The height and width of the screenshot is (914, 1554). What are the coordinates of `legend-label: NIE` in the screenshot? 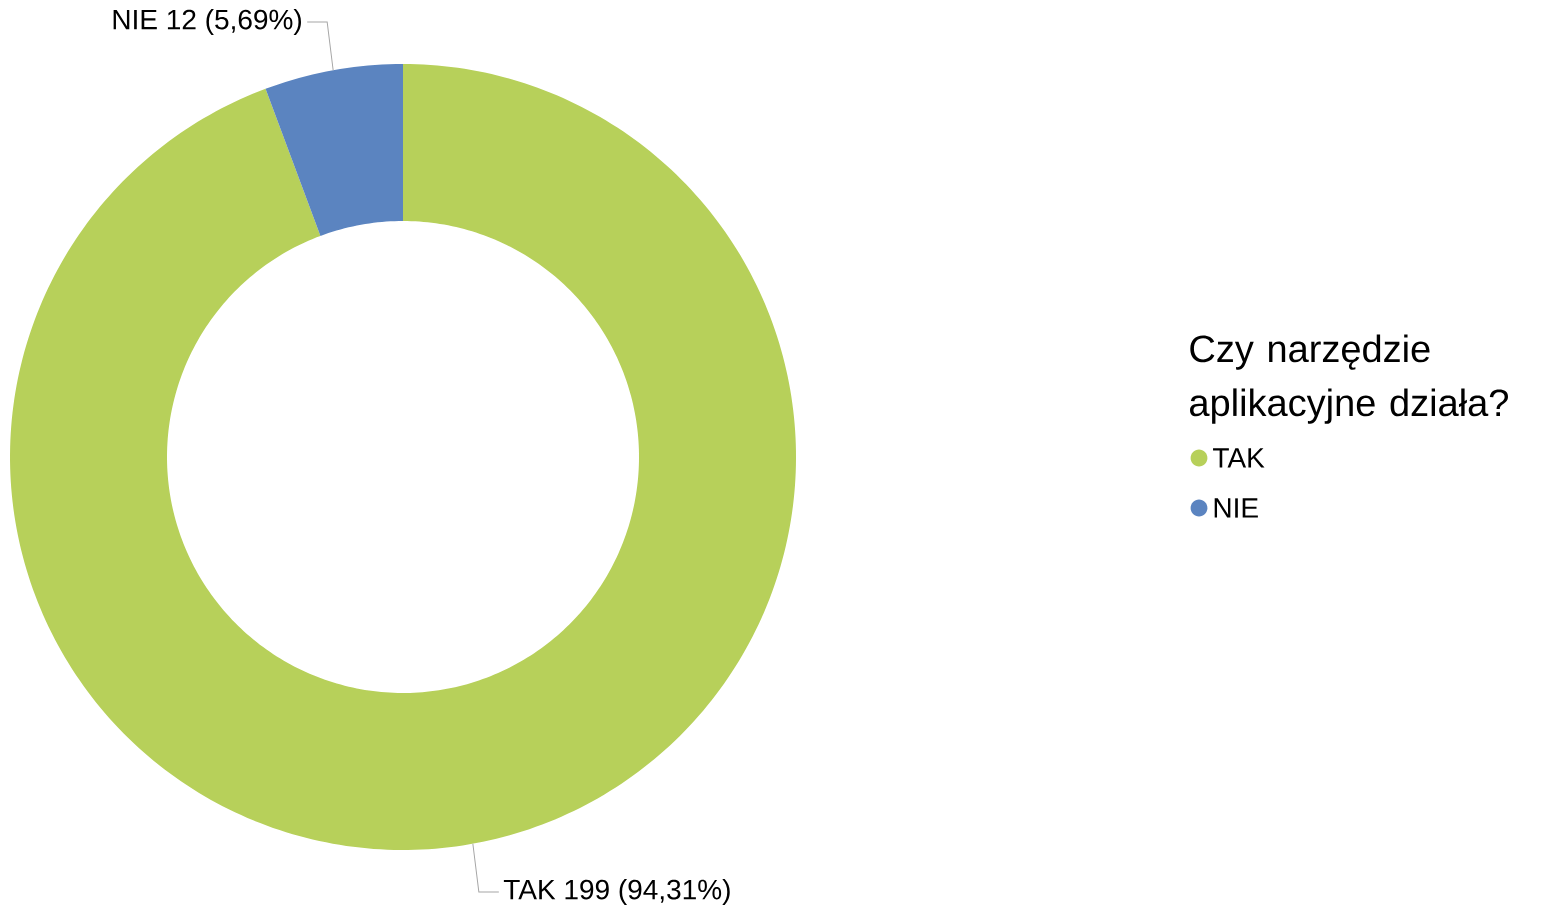 It's located at (1236, 508).